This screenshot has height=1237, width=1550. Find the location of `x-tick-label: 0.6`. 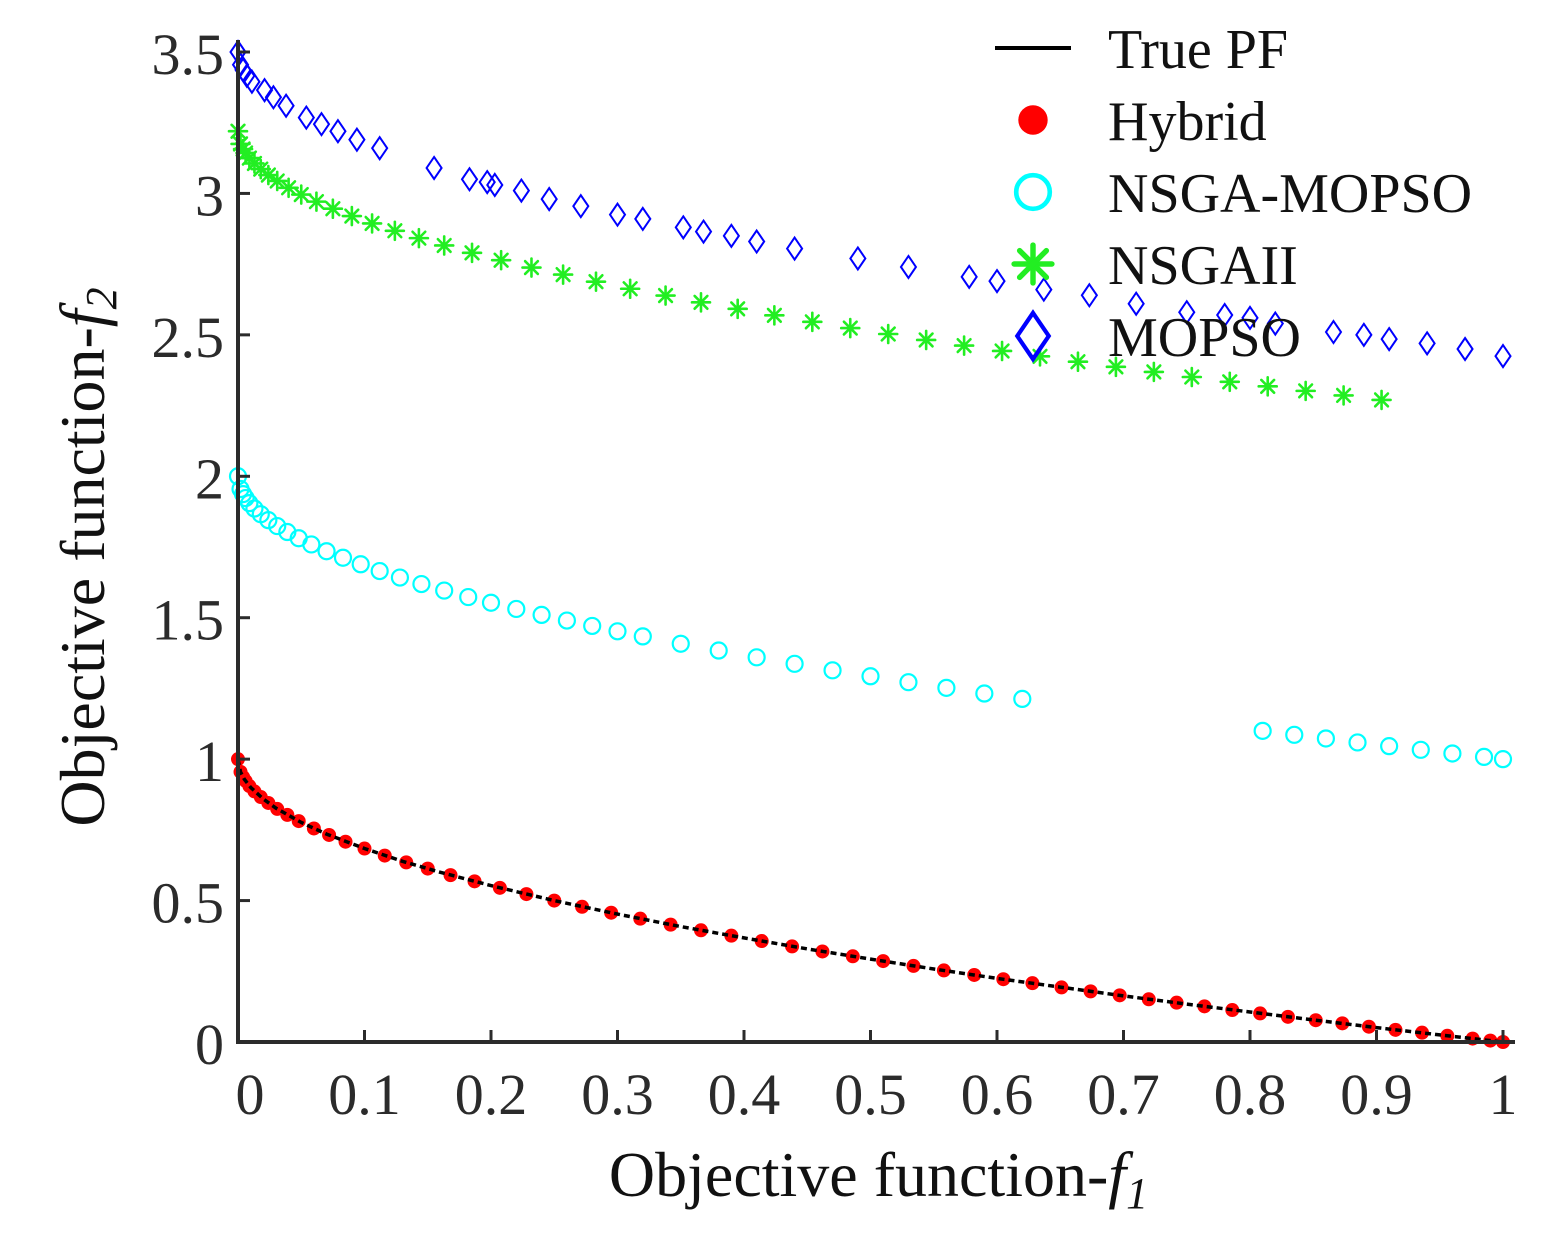

x-tick-label: 0.6 is located at coordinates (997, 1094).